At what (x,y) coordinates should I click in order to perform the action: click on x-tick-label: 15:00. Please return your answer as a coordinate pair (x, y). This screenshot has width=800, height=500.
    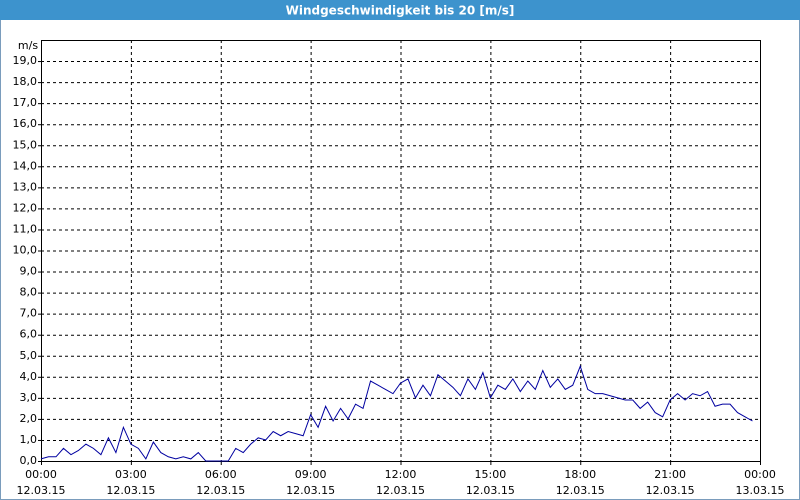
    Looking at the image, I should click on (491, 474).